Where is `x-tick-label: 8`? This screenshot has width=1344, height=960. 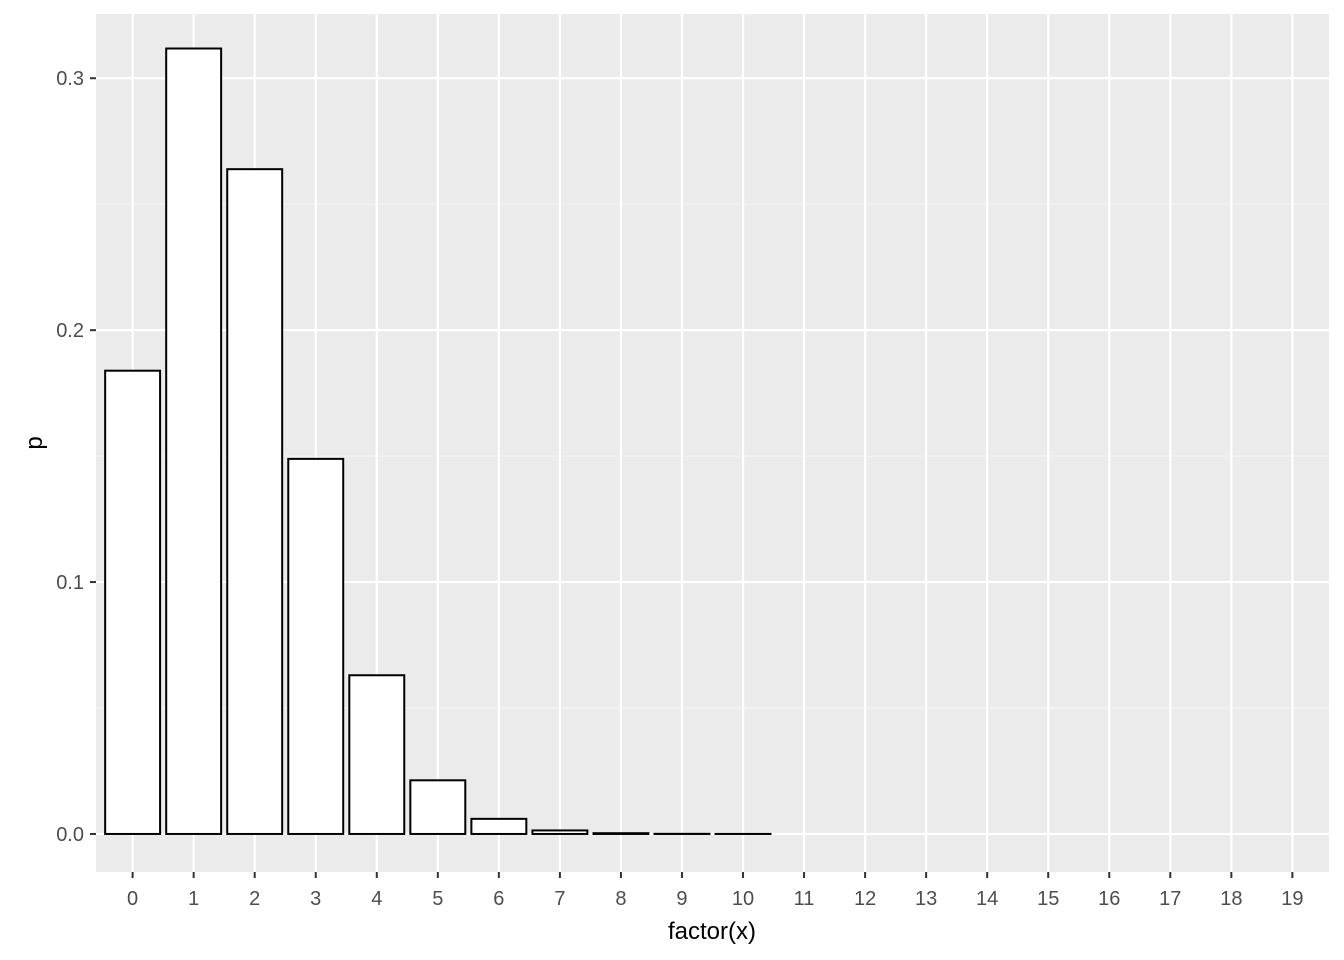
x-tick-label: 8 is located at coordinates (620, 899).